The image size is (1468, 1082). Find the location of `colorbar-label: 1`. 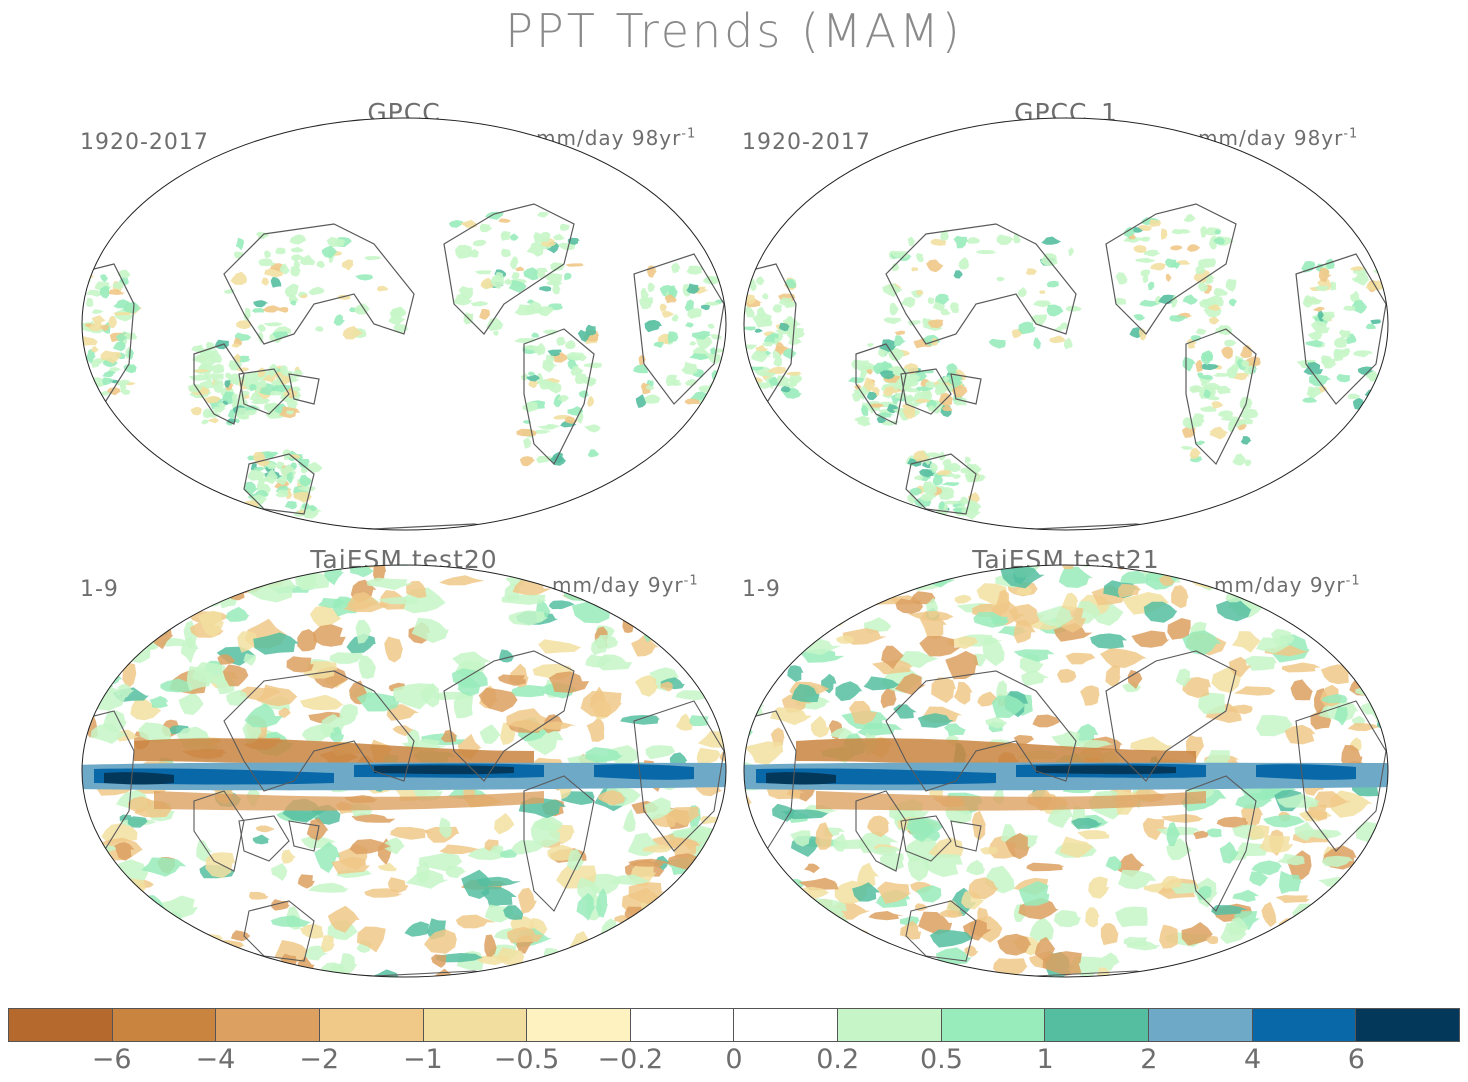

colorbar-label: 1 is located at coordinates (1045, 1059).